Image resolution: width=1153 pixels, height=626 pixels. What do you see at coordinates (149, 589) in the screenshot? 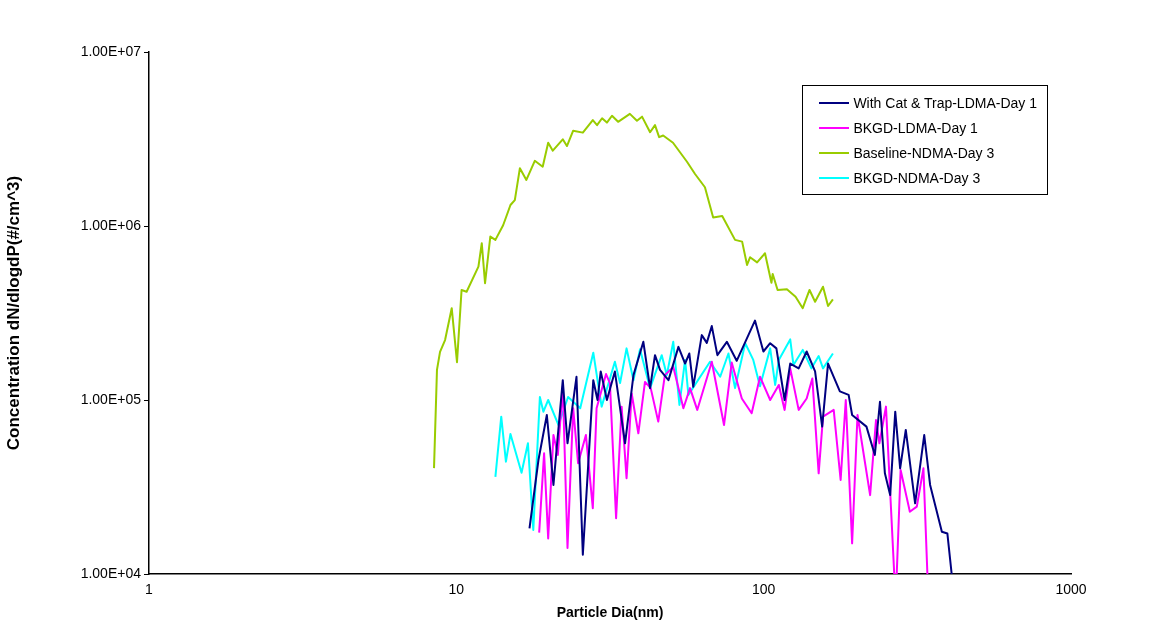
I see `x-tick-label: 1` at bounding box center [149, 589].